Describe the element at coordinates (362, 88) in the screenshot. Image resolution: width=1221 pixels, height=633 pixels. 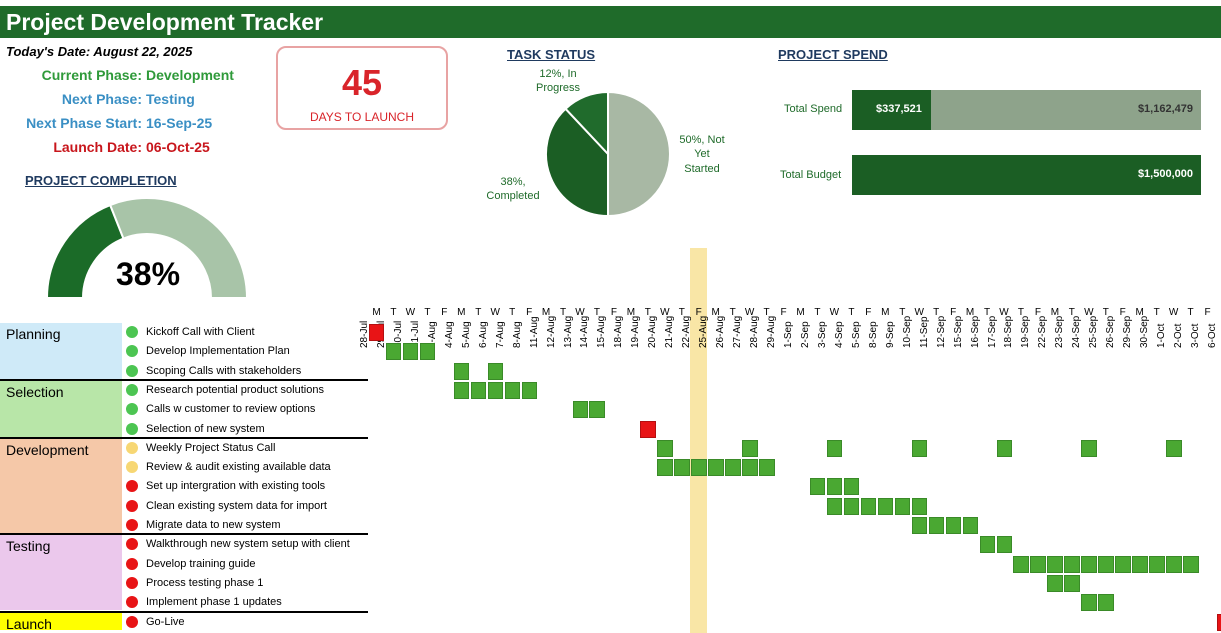
I see `days-to-launch-card: 45 DAYS TO LAUNCH` at that location.